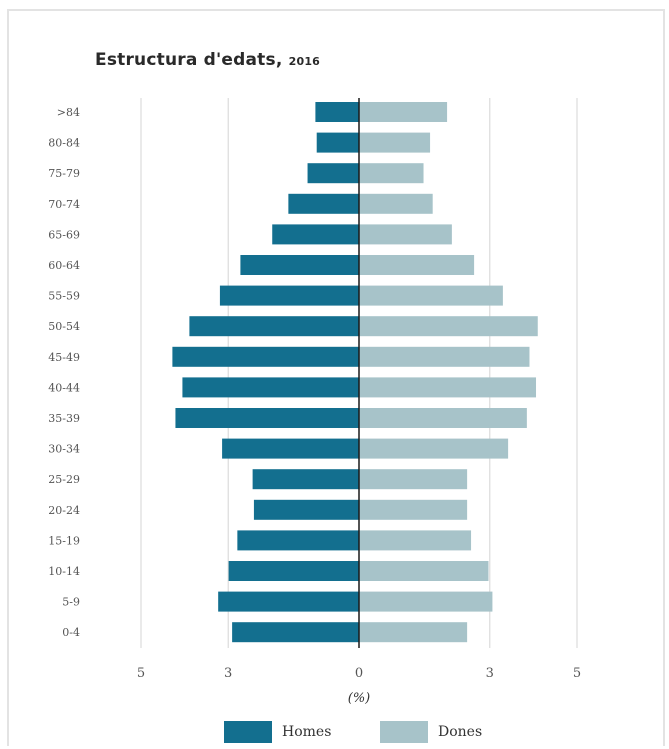 This screenshot has width=669, height=749. What do you see at coordinates (64, 265) in the screenshot?
I see `y-tick-label: 60-64` at bounding box center [64, 265].